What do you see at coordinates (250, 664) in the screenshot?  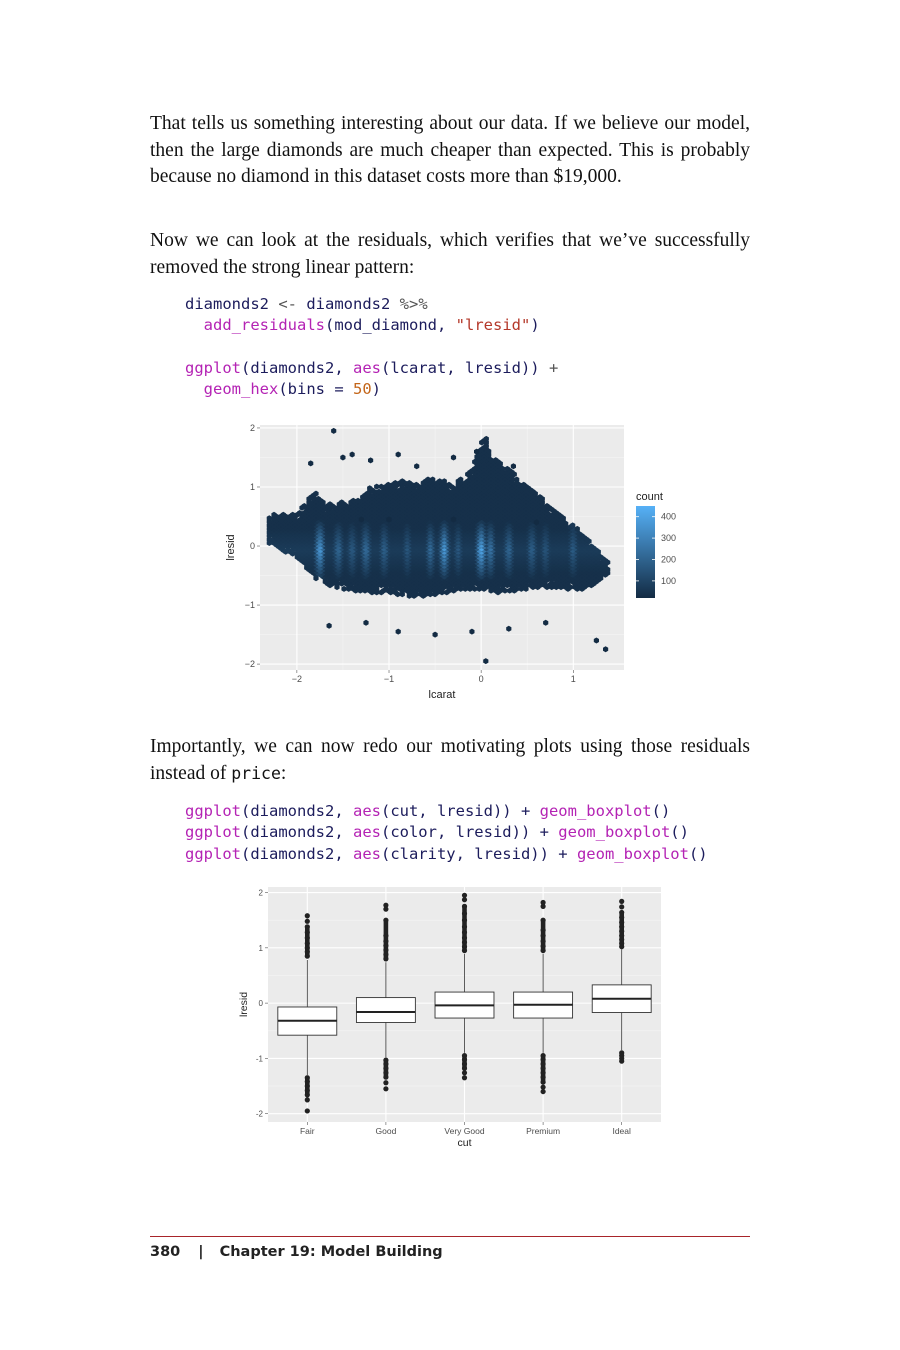 I see `y-tick-label: −2` at bounding box center [250, 664].